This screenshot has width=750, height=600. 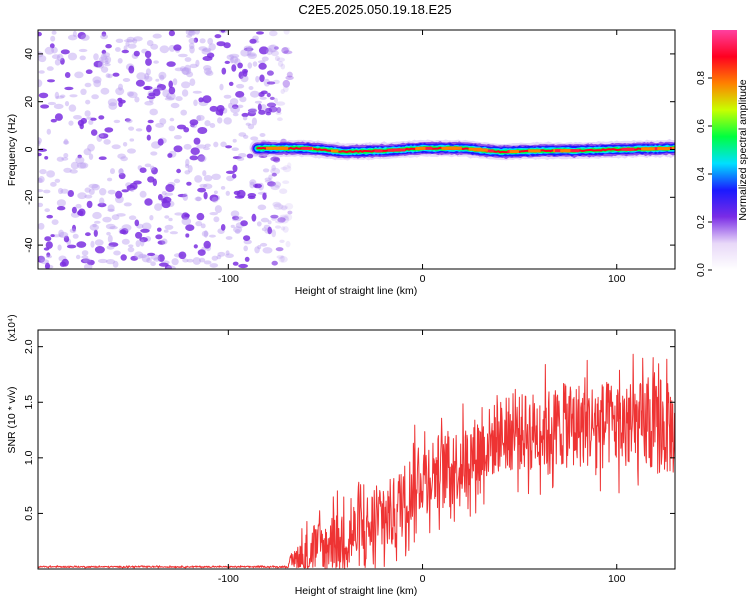 I want to click on signal-peak, so click(x=567, y=151).